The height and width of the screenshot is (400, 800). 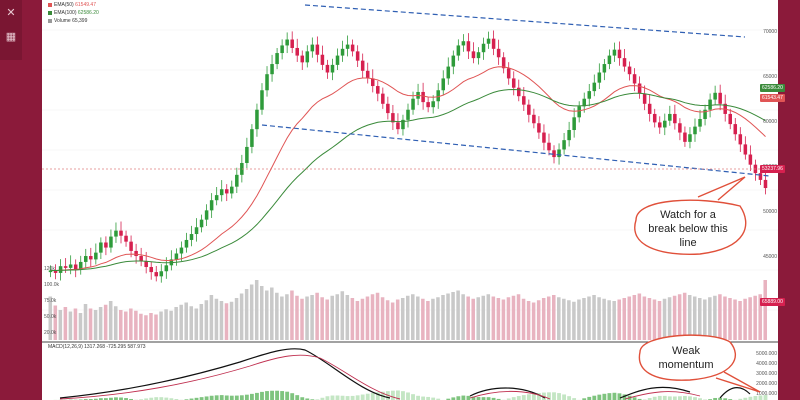 I want to click on macd-histogram, so click(x=410, y=395).